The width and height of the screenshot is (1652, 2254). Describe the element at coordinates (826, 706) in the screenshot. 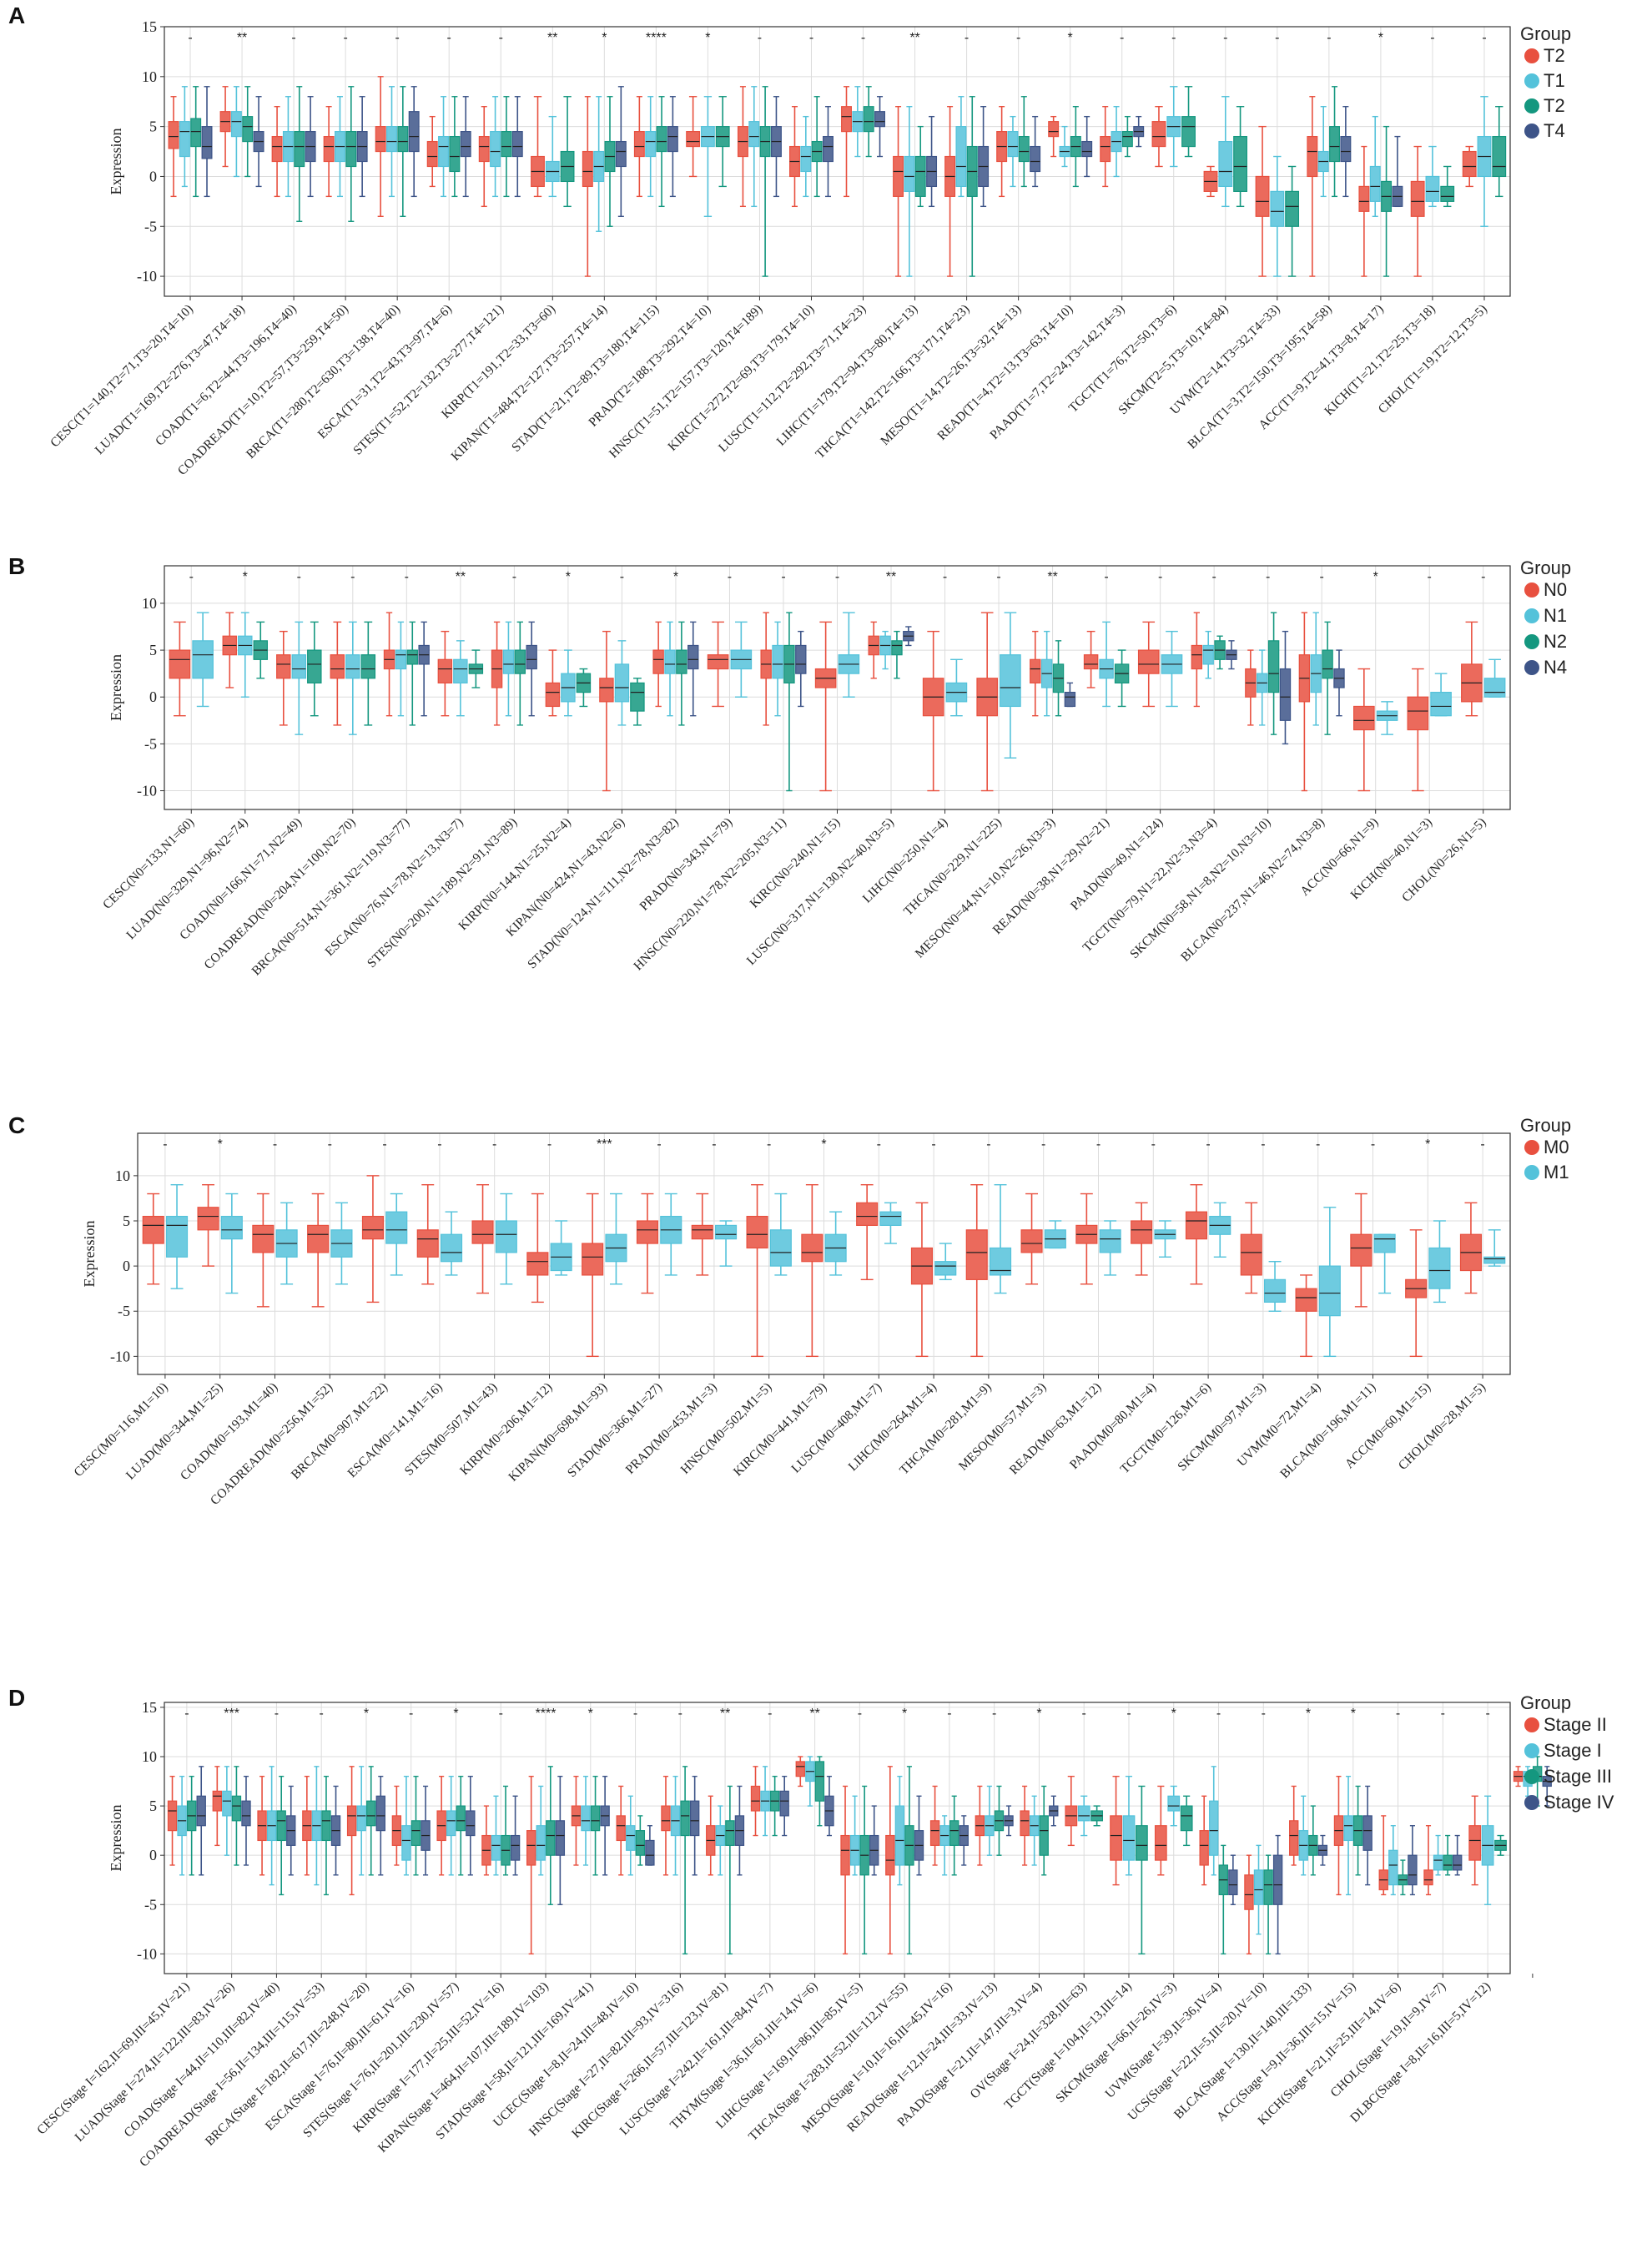

I see `box-N0` at that location.